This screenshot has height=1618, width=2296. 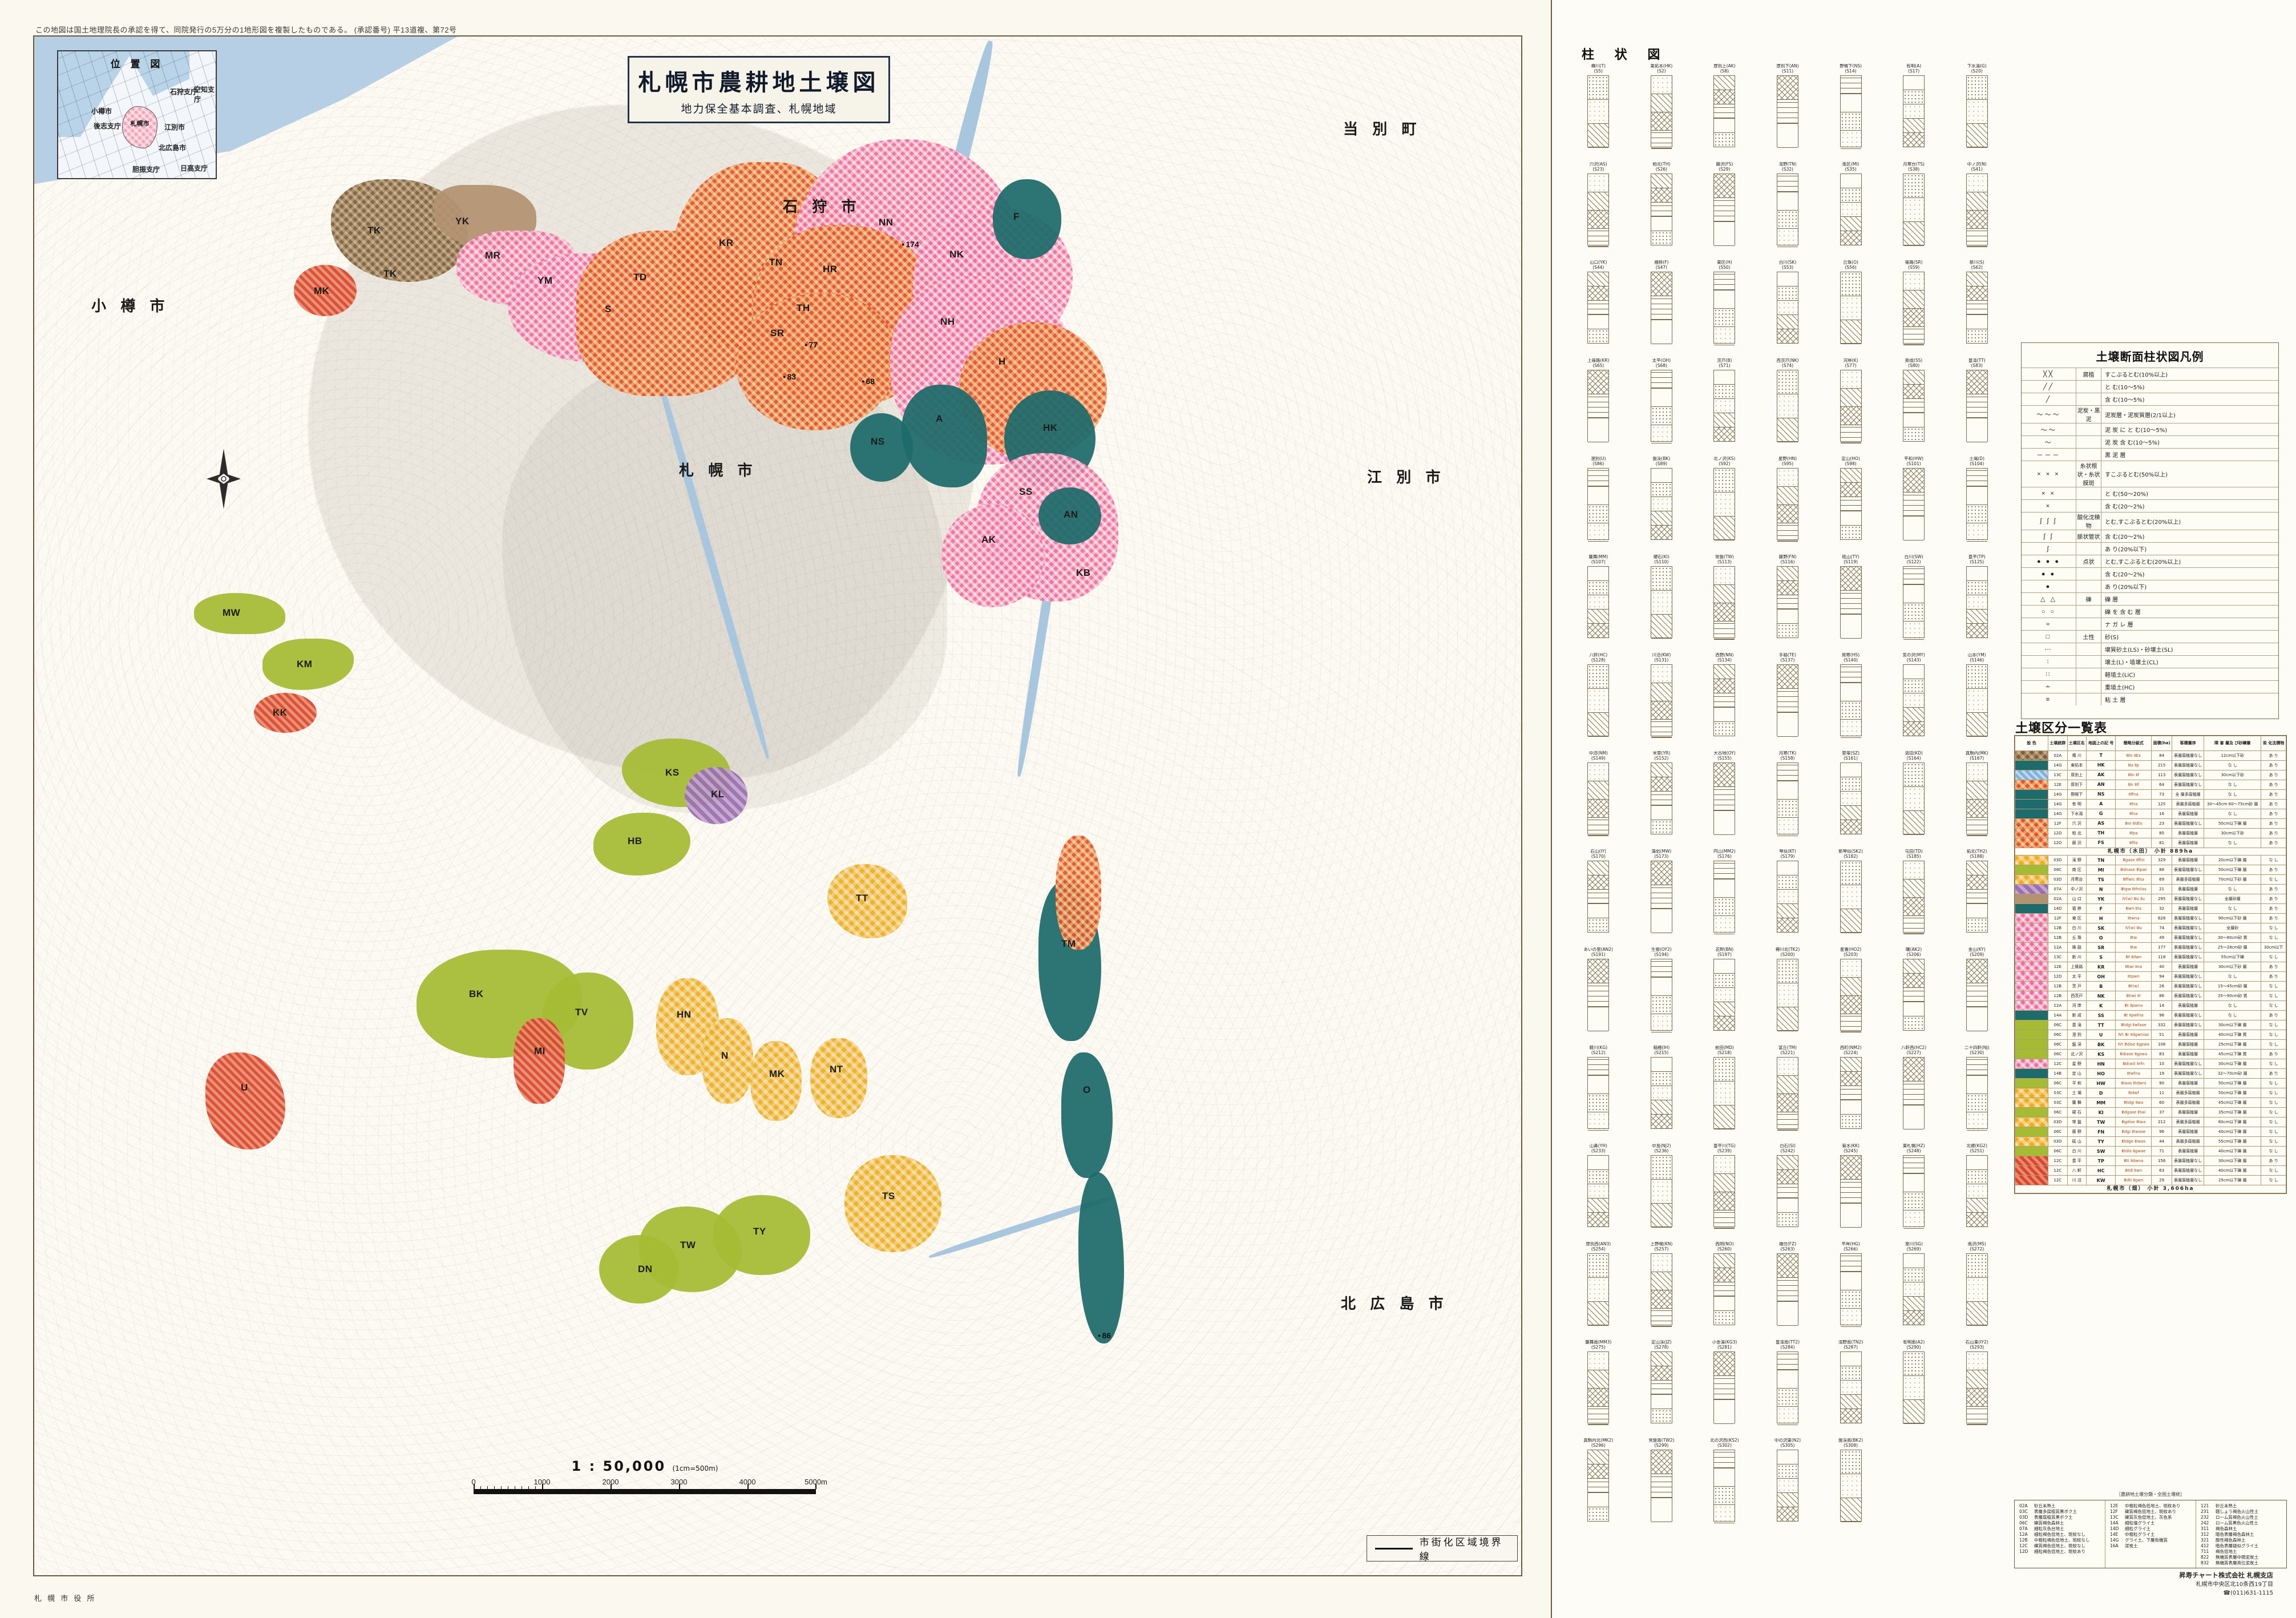 What do you see at coordinates (1598, 112) in the screenshot?
I see `columnar-profile: 樽川(T) (S5)` at bounding box center [1598, 112].